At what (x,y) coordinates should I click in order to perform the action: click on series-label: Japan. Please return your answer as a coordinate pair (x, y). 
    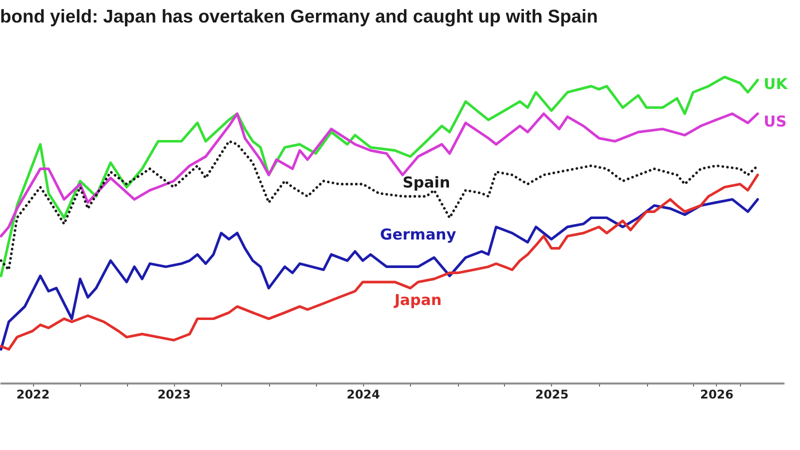
    Looking at the image, I should click on (417, 300).